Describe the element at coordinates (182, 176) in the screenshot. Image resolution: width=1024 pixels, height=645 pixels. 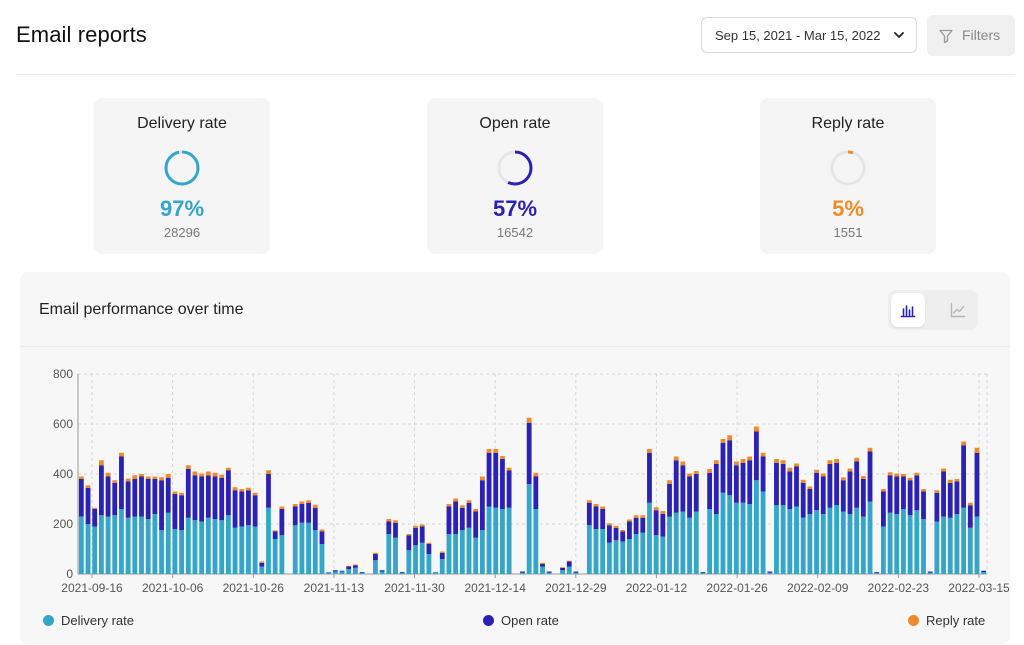
I see `delivery-rate-card: Delivery rate 97% 28296` at that location.